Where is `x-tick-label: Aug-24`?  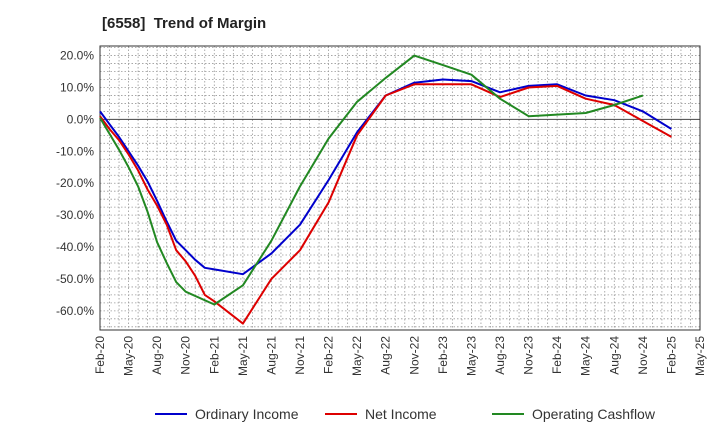 x-tick-label: Aug-24 is located at coordinates (614, 355).